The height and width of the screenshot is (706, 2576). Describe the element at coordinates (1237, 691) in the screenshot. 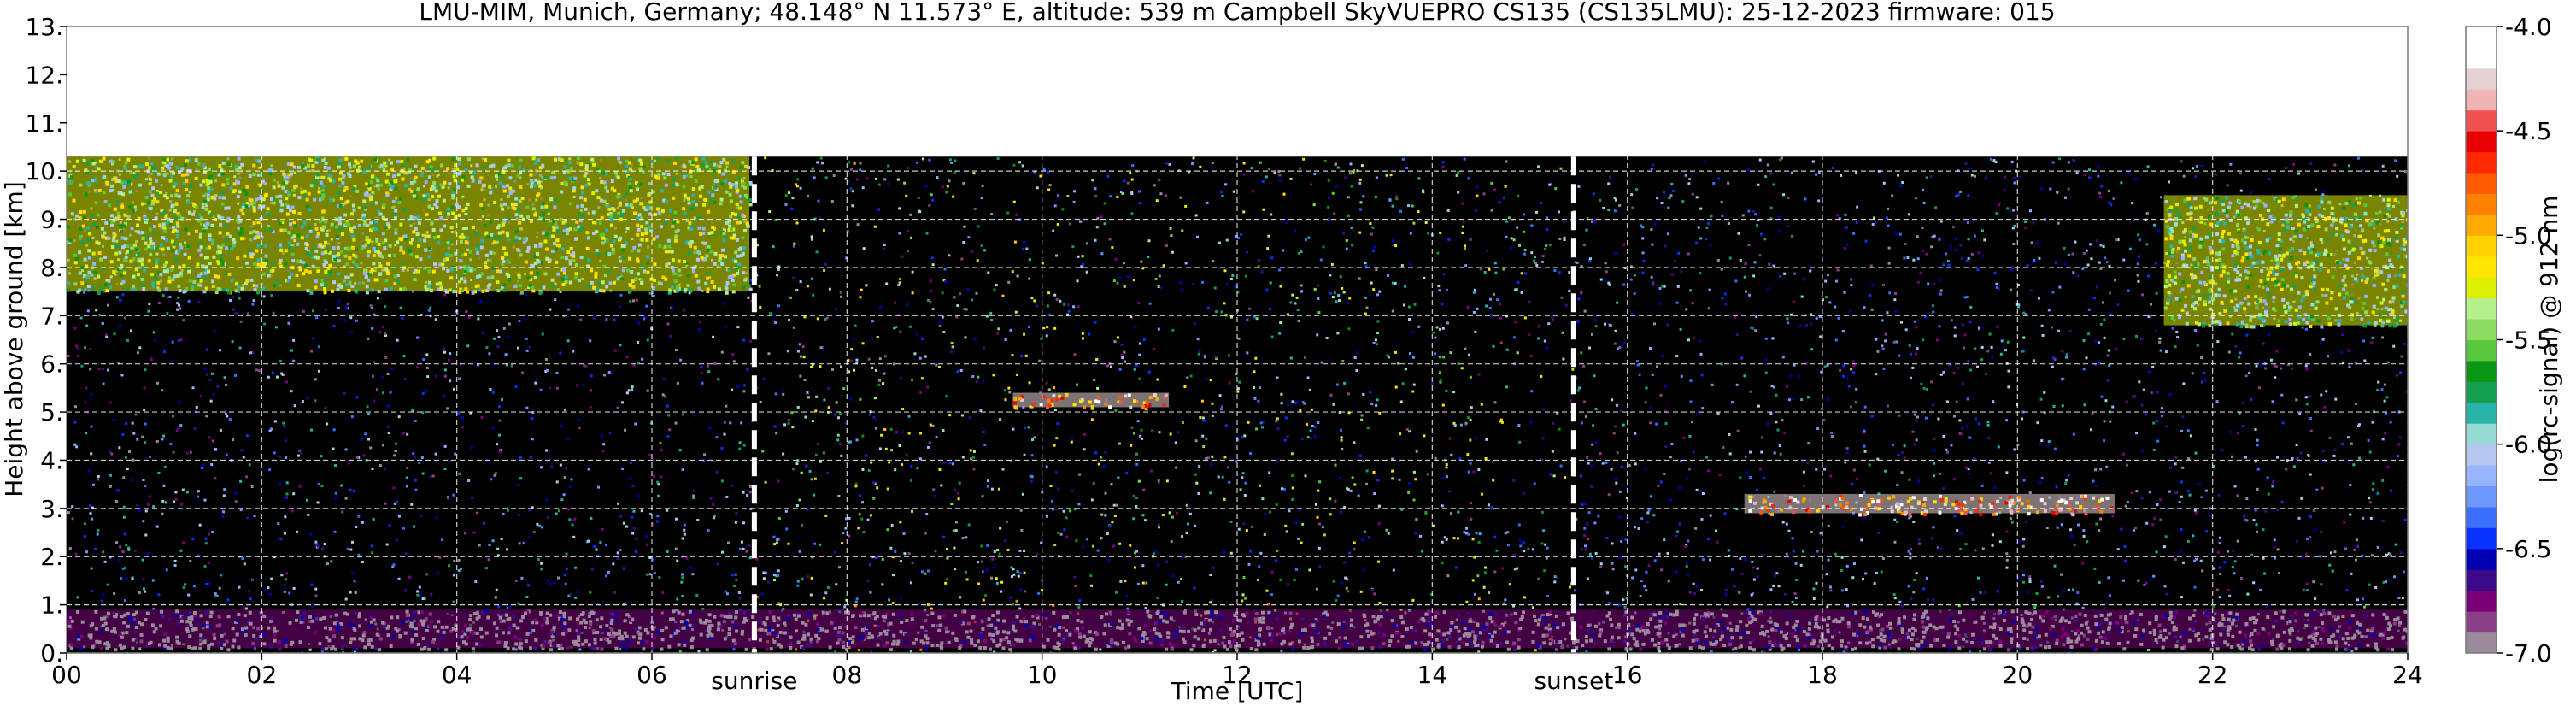

I see `x-axis-label: Time [UTC]` at that location.